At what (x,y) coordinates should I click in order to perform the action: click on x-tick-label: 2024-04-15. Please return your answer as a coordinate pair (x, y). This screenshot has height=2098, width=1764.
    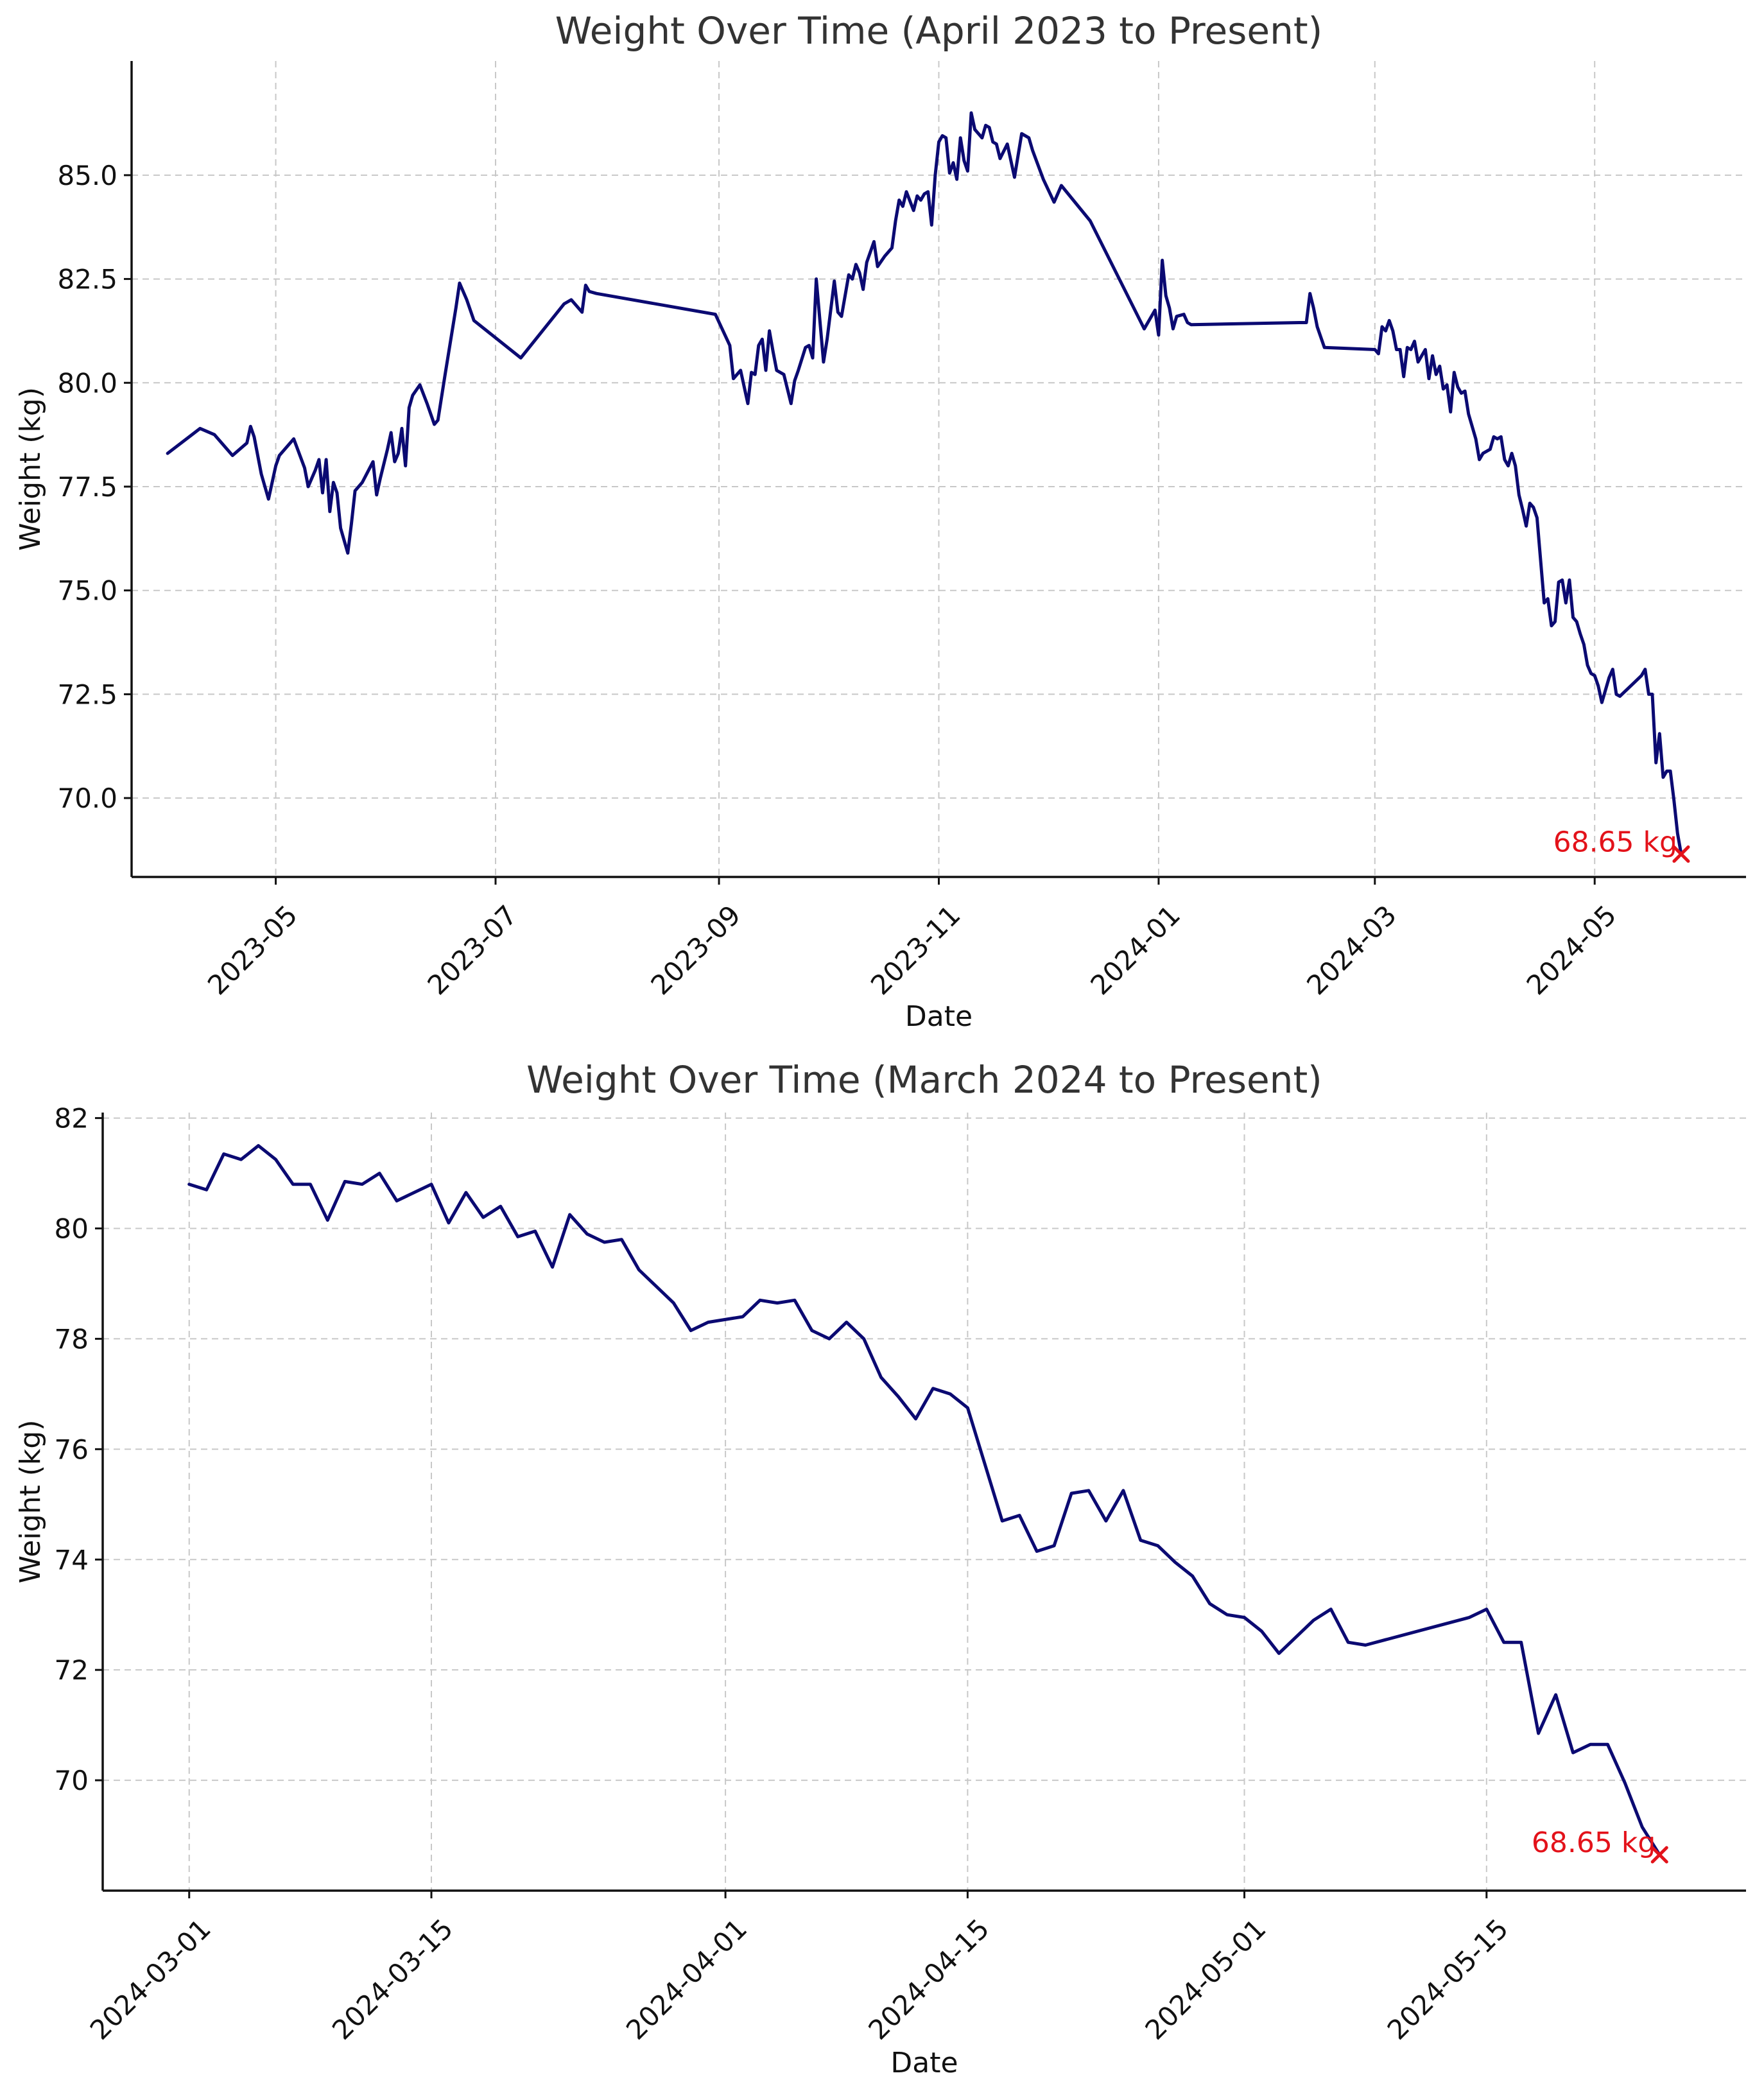
    Looking at the image, I should click on (929, 1978).